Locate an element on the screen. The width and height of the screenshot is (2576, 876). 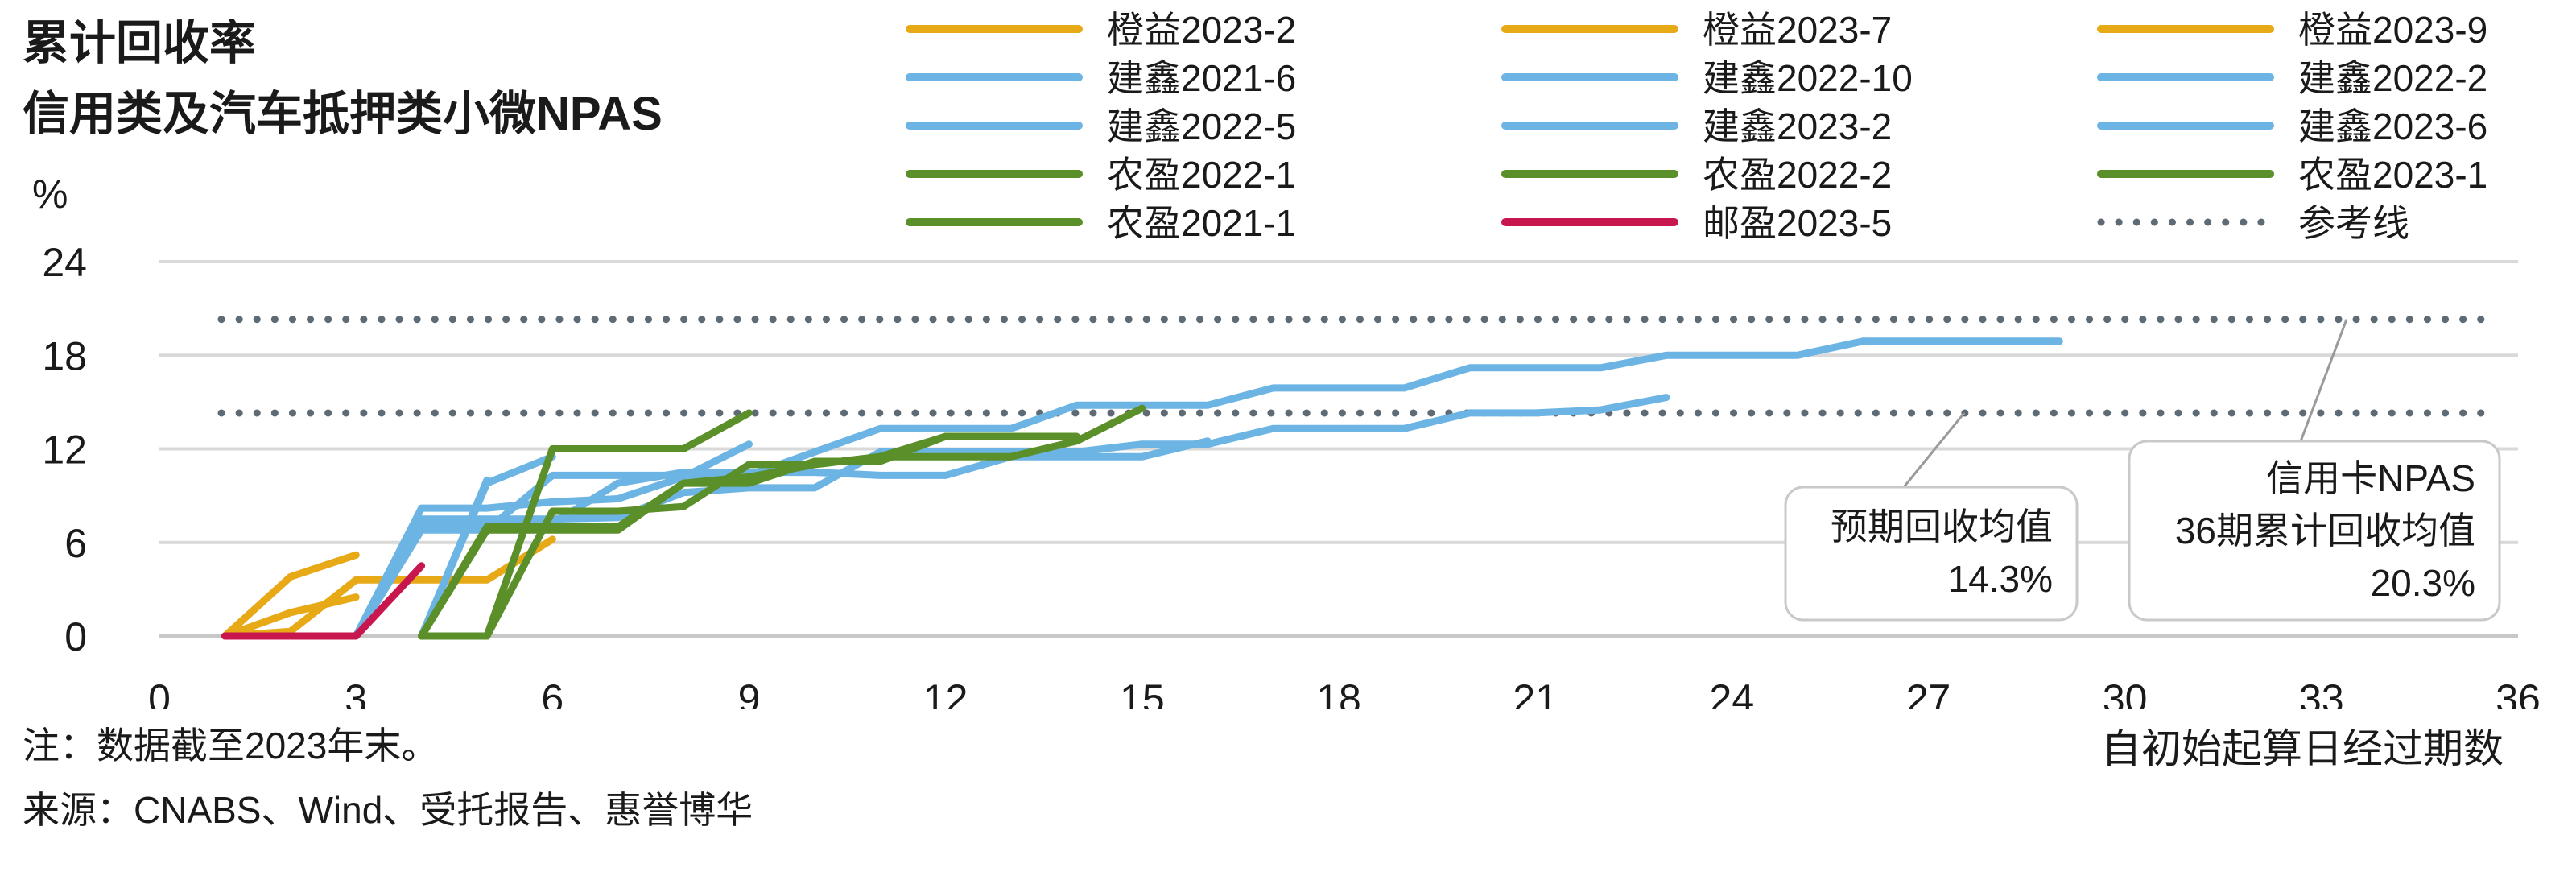
x-tick-label: 33 is located at coordinates (2321, 692).